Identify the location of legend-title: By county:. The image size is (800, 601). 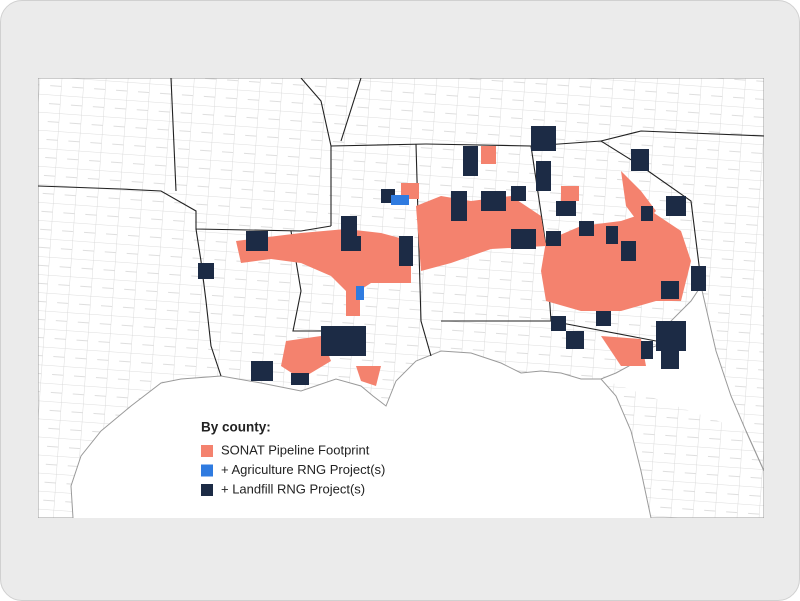
(236, 427).